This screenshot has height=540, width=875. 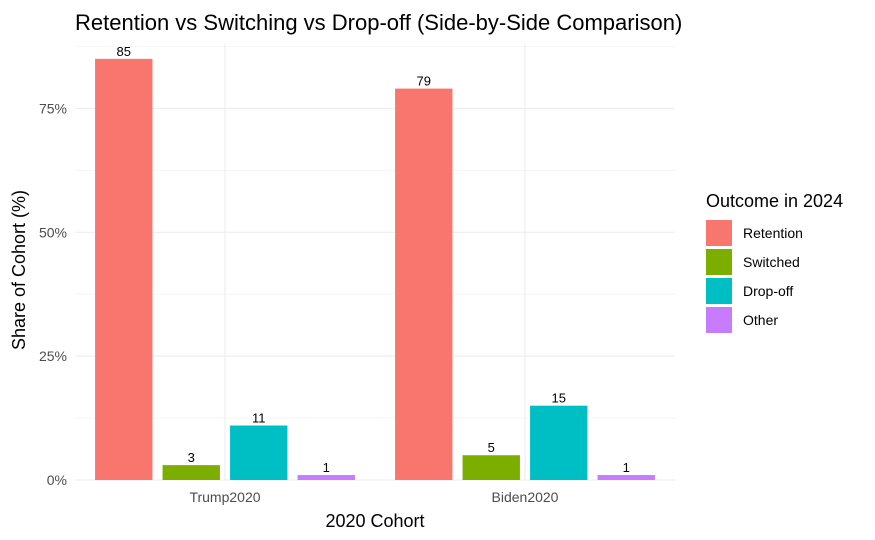 I want to click on x-tick-label: Trump2020, so click(x=224, y=497).